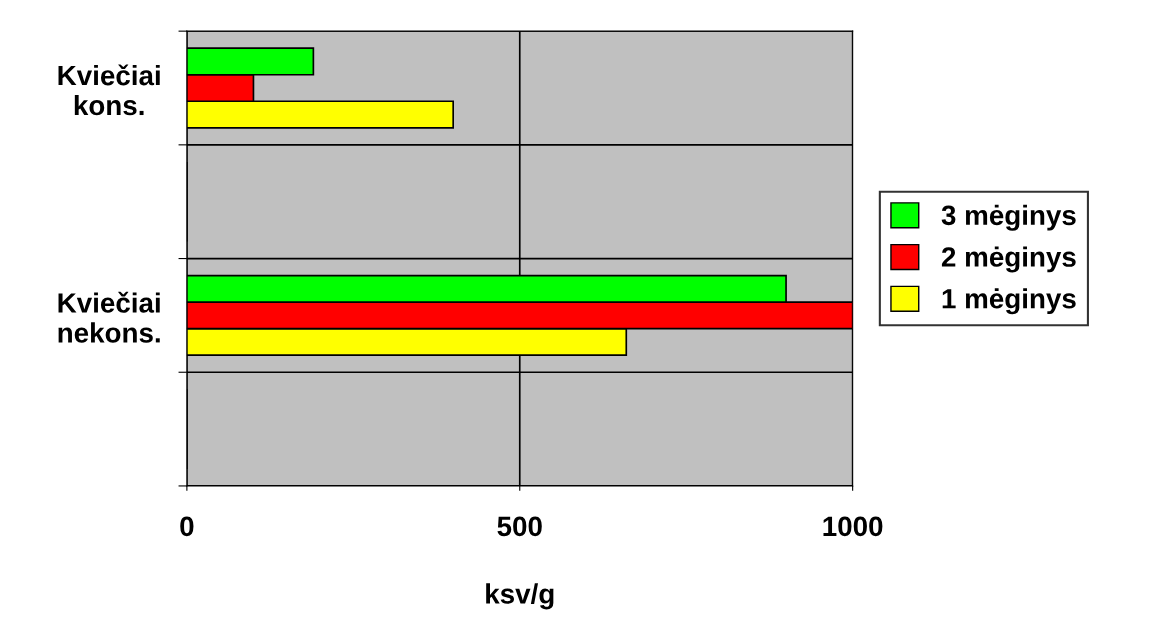 Image resolution: width=1168 pixels, height=623 pixels. What do you see at coordinates (187, 526) in the screenshot?
I see `x-tick-label: 0` at bounding box center [187, 526].